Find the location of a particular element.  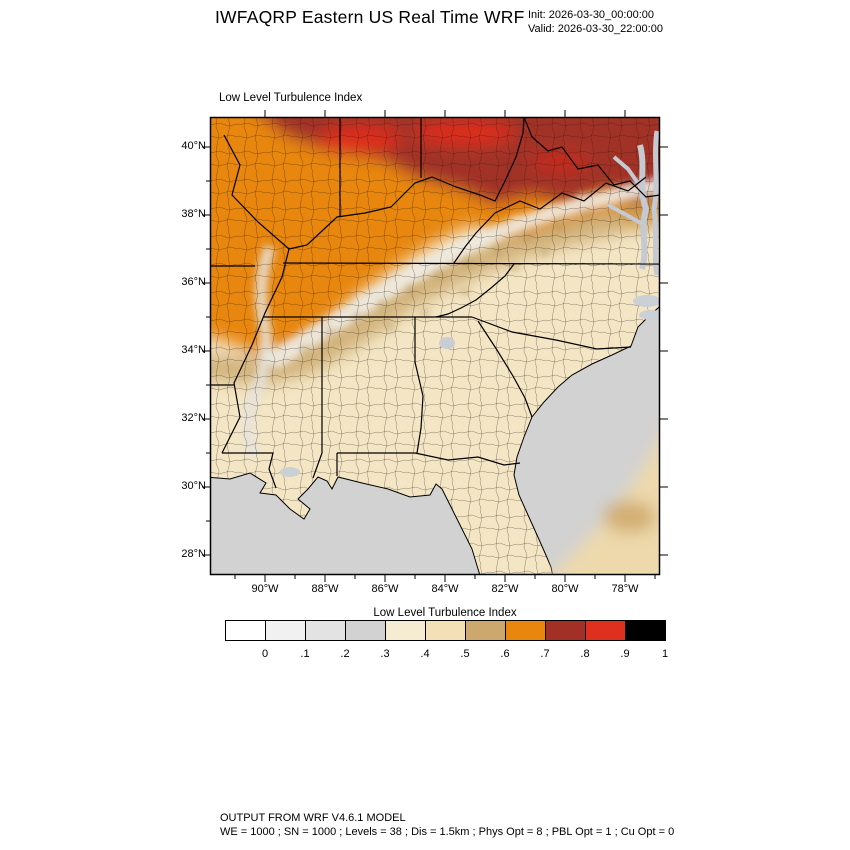

offshore-warm-patch is located at coordinates (605, 506).